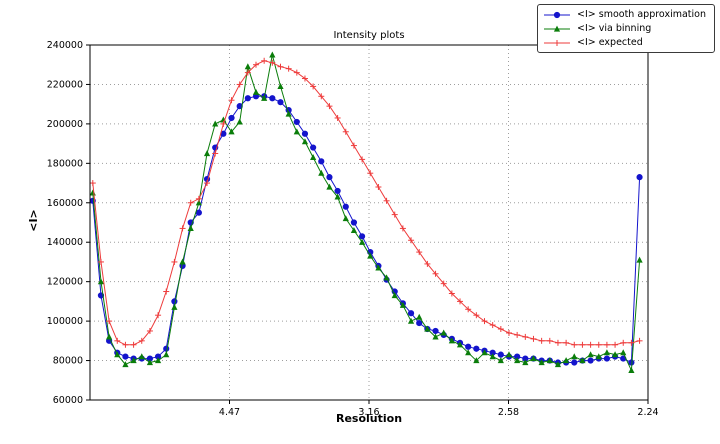 This screenshot has height=444, width=720. What do you see at coordinates (68, 400) in the screenshot?
I see `y-tick-label: 60000` at bounding box center [68, 400].